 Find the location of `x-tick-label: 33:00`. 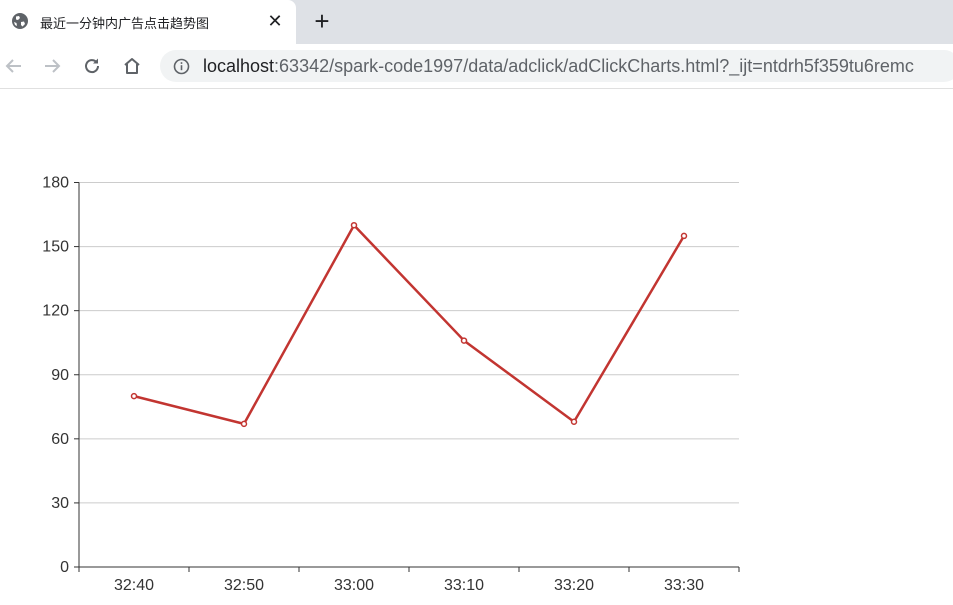

x-tick-label: 33:00 is located at coordinates (354, 585).